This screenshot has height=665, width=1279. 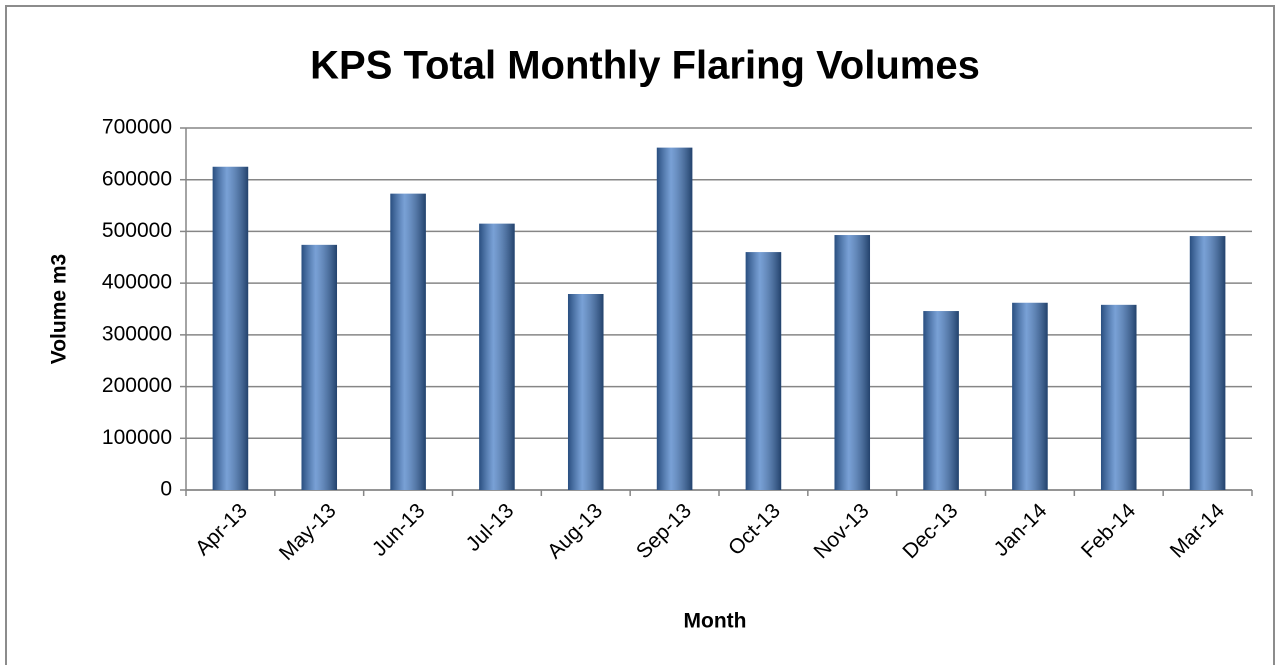 What do you see at coordinates (166, 489) in the screenshot?
I see `y-tick-label: 0` at bounding box center [166, 489].